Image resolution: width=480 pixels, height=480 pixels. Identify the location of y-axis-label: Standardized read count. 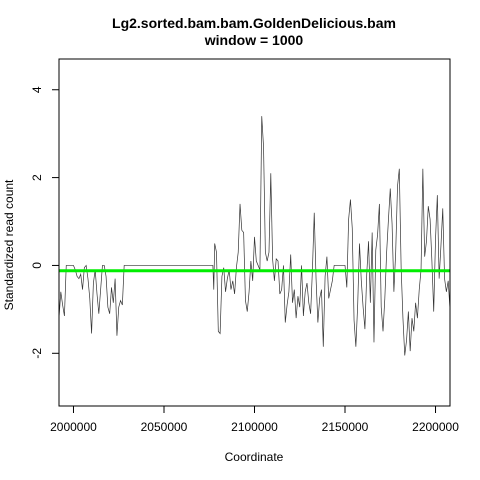
(9, 244).